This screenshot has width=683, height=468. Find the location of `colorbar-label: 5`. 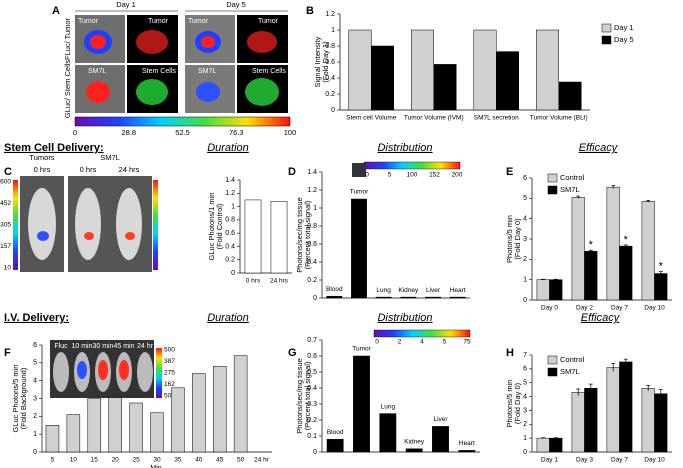

colorbar-label: 5 is located at coordinates (445, 342).